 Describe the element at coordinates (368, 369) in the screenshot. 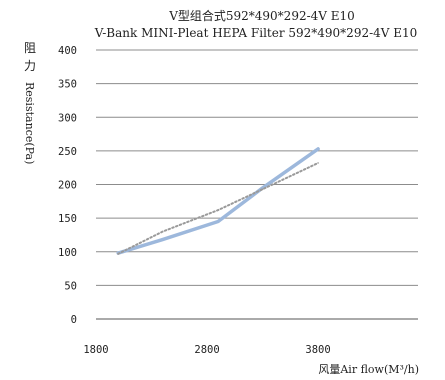

I see `x-axis-label: 风量Air flow(M³/h)` at that location.